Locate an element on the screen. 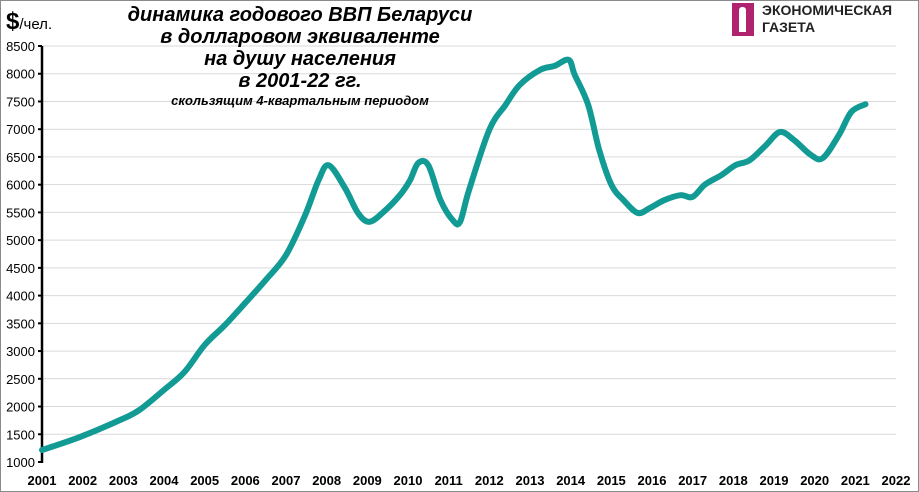 Image resolution: width=919 pixels, height=492 pixels. x-tick-label: 2009 is located at coordinates (367, 480).